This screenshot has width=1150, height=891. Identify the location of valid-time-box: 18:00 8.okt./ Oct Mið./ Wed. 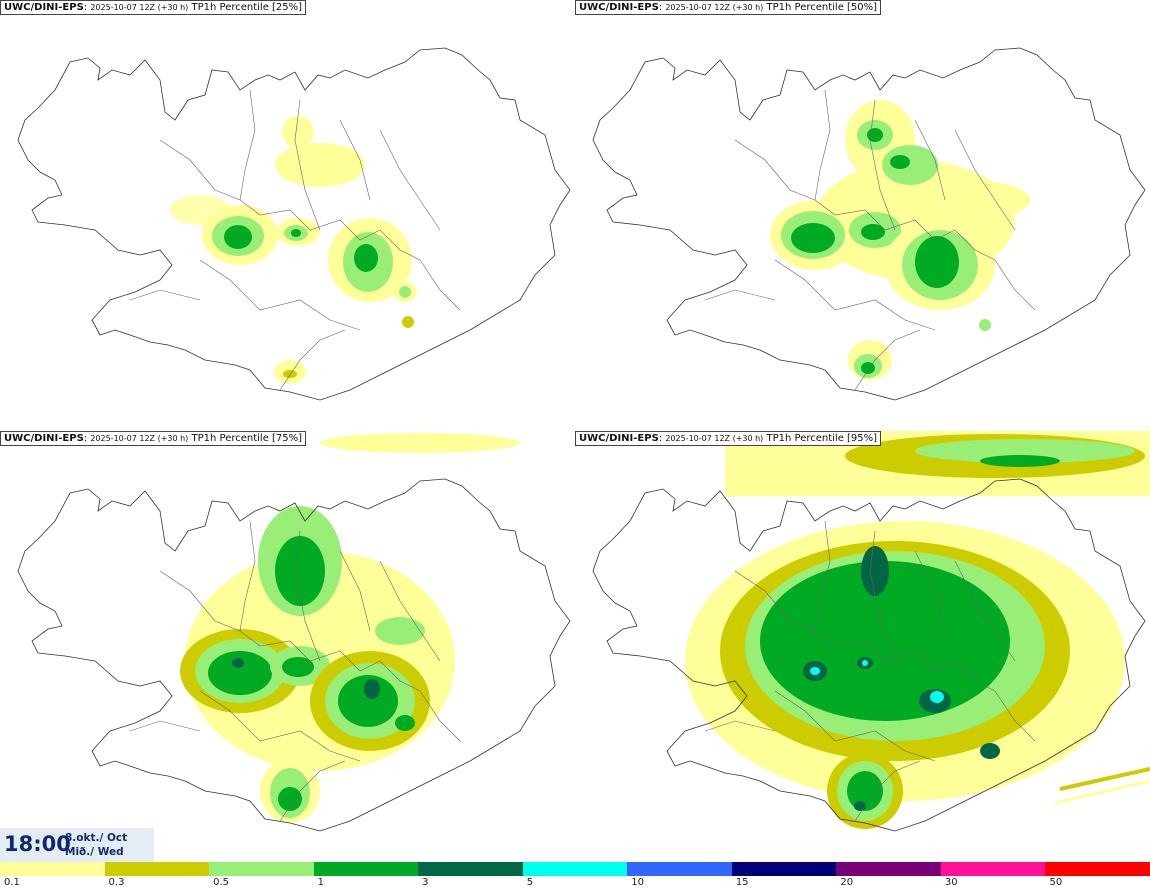
(77, 845).